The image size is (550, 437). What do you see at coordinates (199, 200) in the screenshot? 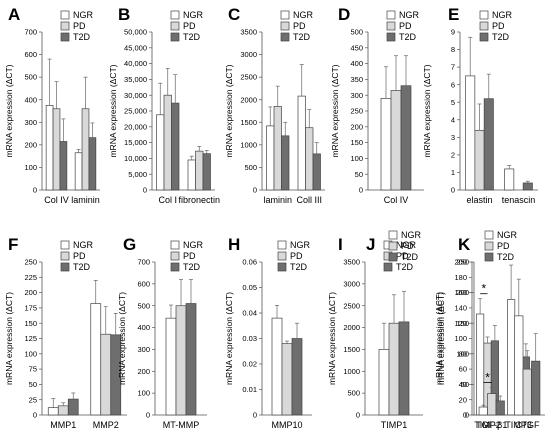
I see `x-category-label: fibronectin` at bounding box center [199, 200].